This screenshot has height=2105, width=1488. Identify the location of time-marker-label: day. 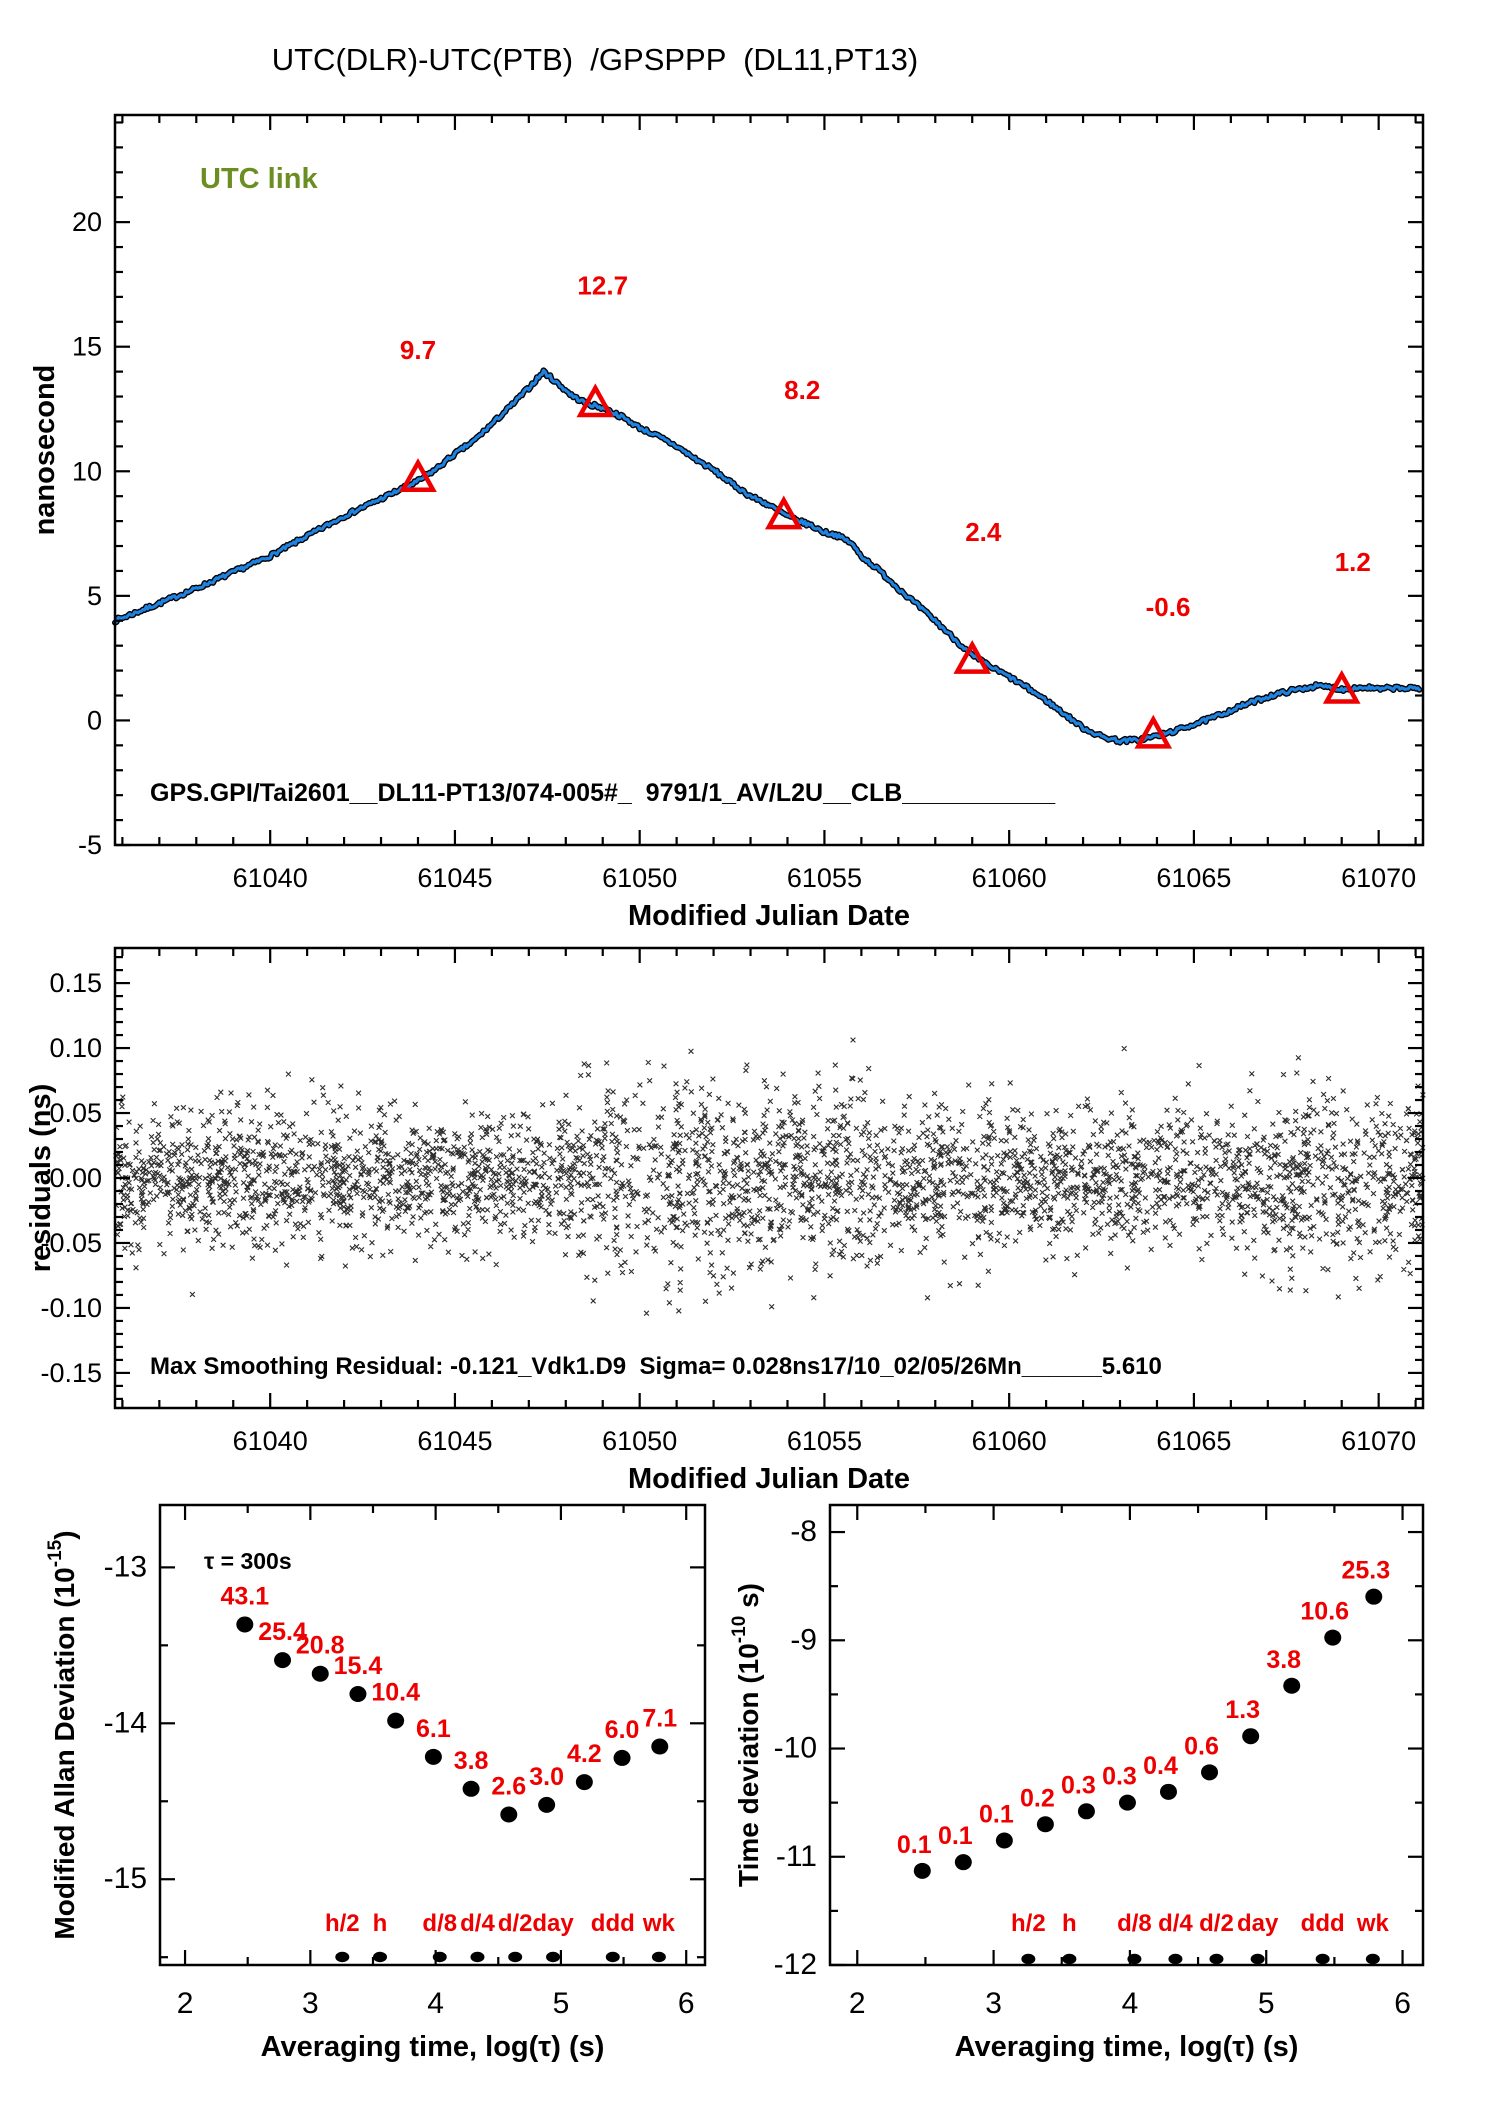
(1258, 1923).